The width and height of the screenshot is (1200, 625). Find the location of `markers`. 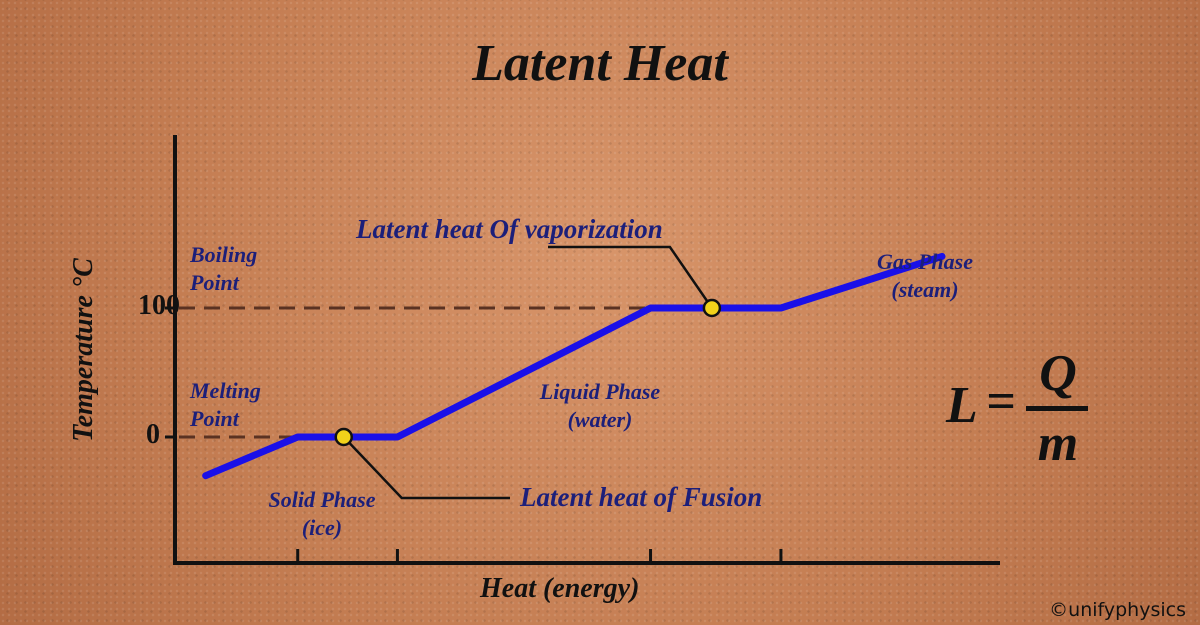

markers is located at coordinates (528, 372).